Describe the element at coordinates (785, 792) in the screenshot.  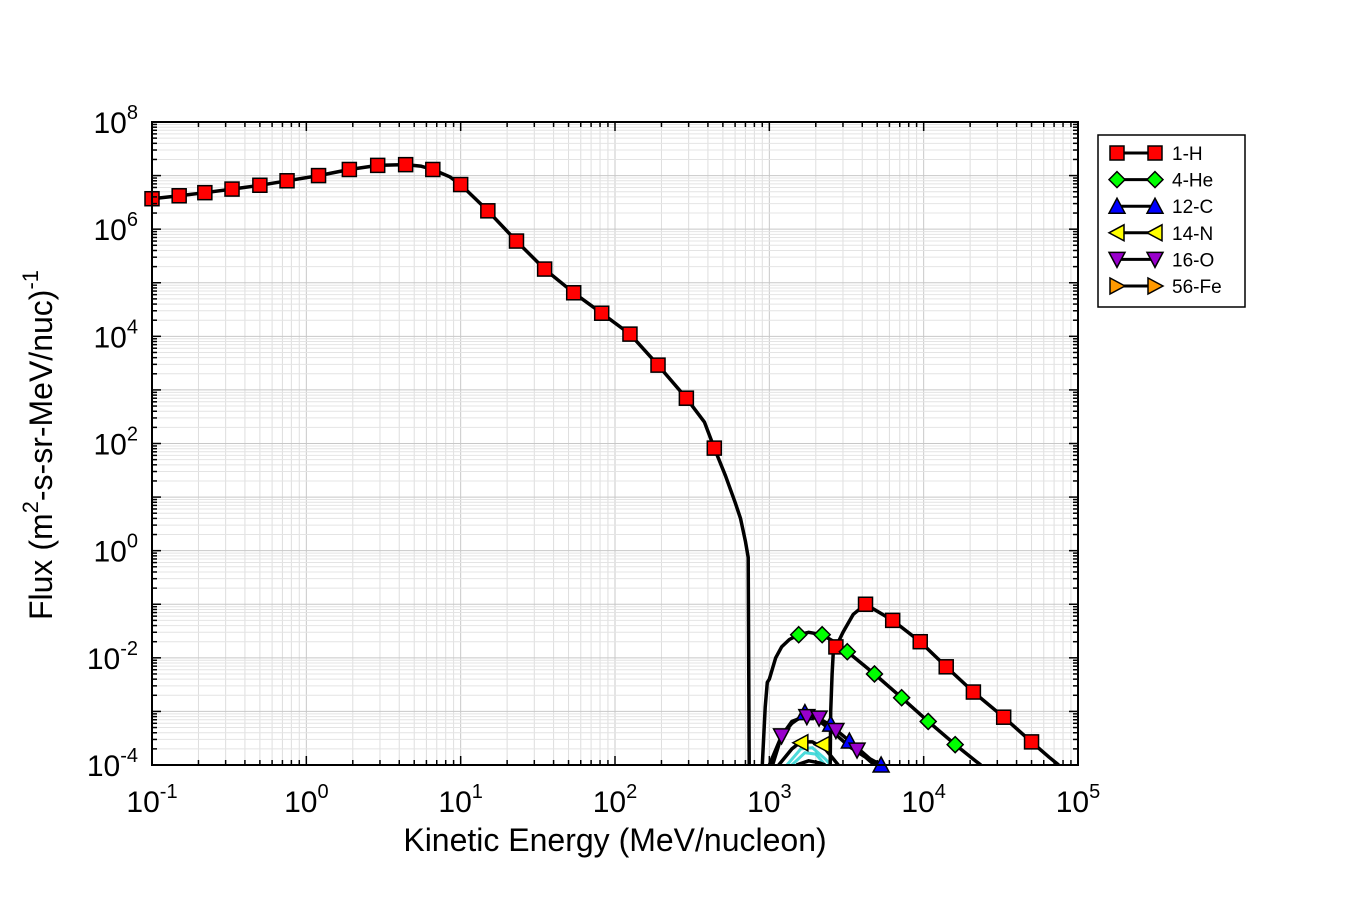
I see `x-tick-exponent: 3` at that location.